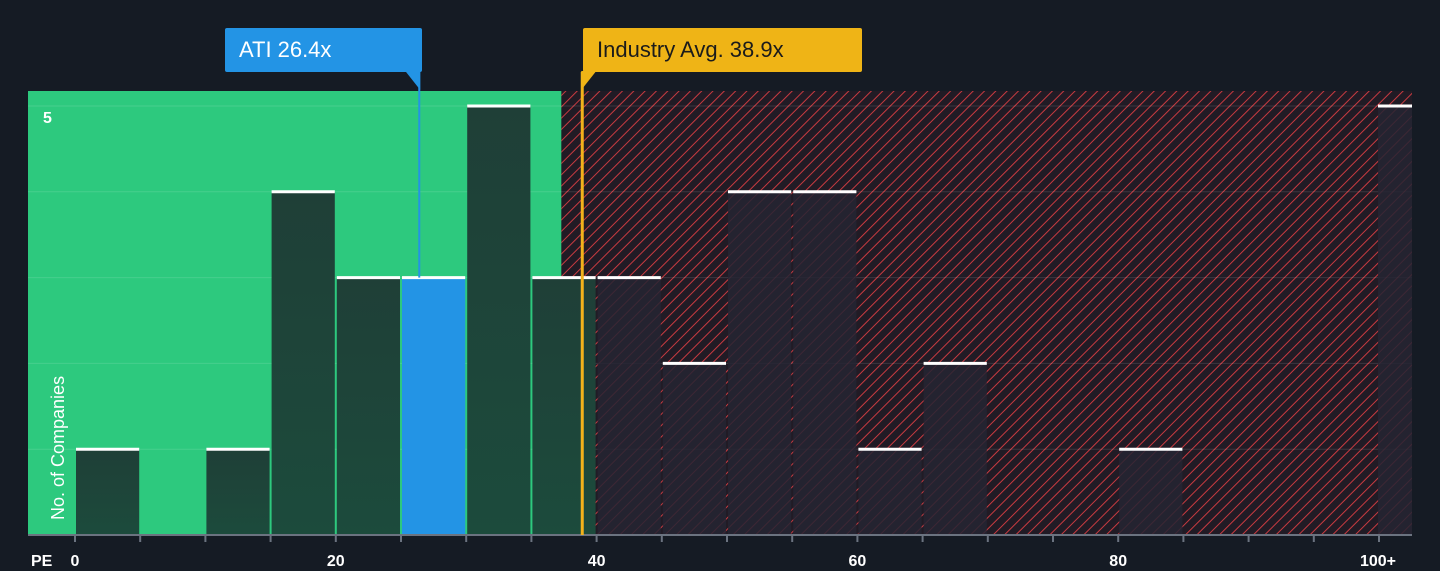  Describe the element at coordinates (1378, 561) in the screenshot. I see `x-tick-label: 100+` at that location.